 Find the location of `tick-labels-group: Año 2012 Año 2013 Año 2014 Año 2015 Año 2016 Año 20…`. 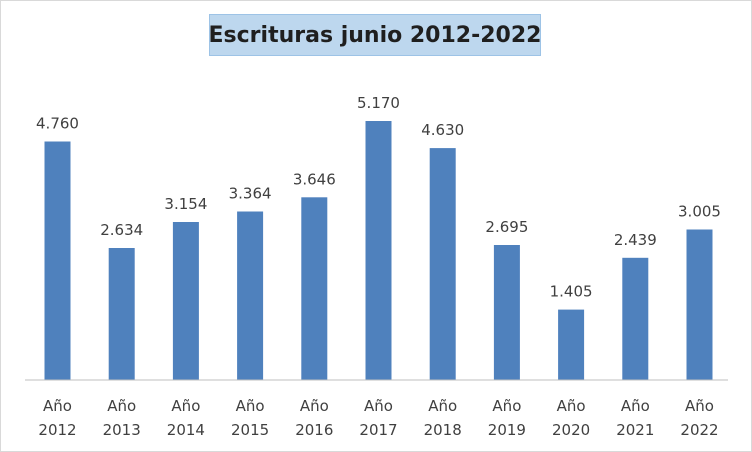

tick-labels-group: Año 2012 Año 2013 Año 2014 Año 2015 Año 2016 Año 20… is located at coordinates (378, 418).